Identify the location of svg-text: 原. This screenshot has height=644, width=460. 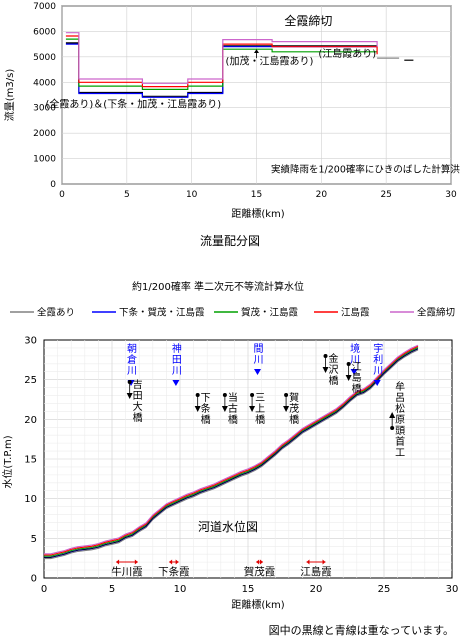
(400, 420).